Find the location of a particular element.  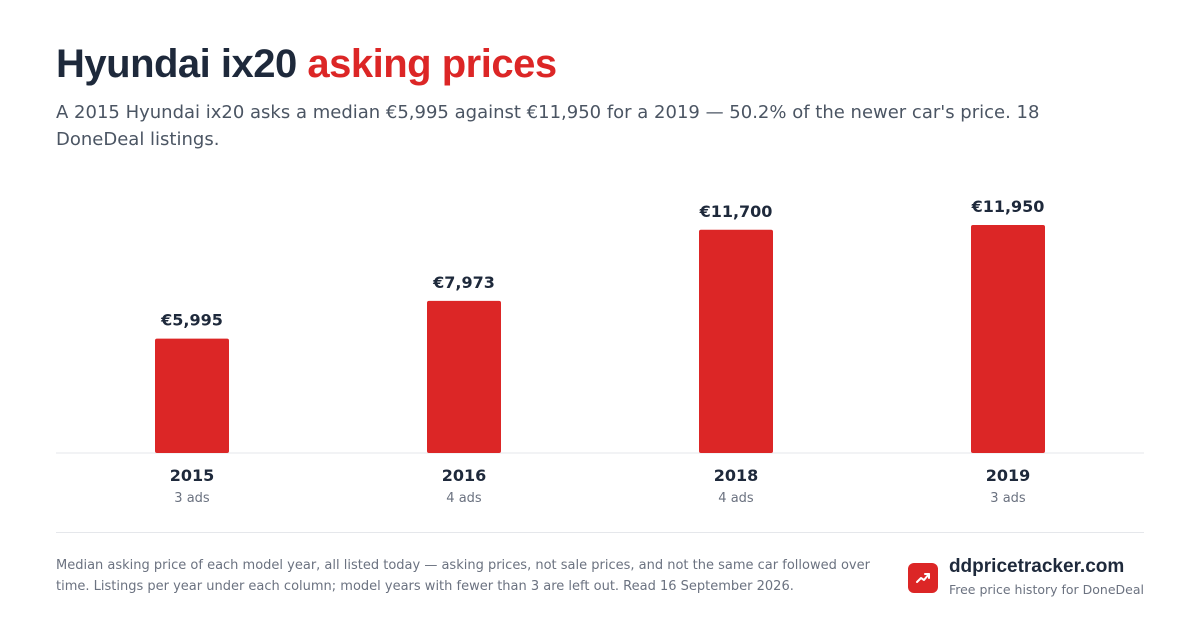

bar-2018 is located at coordinates (736, 341).